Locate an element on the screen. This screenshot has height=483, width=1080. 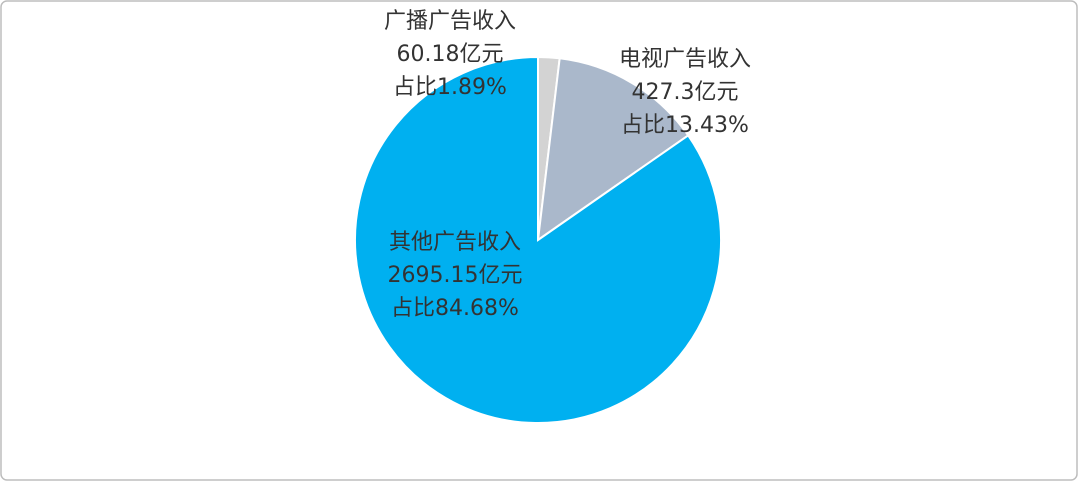
slice-label: 广播广告收入 is located at coordinates (450, 21).